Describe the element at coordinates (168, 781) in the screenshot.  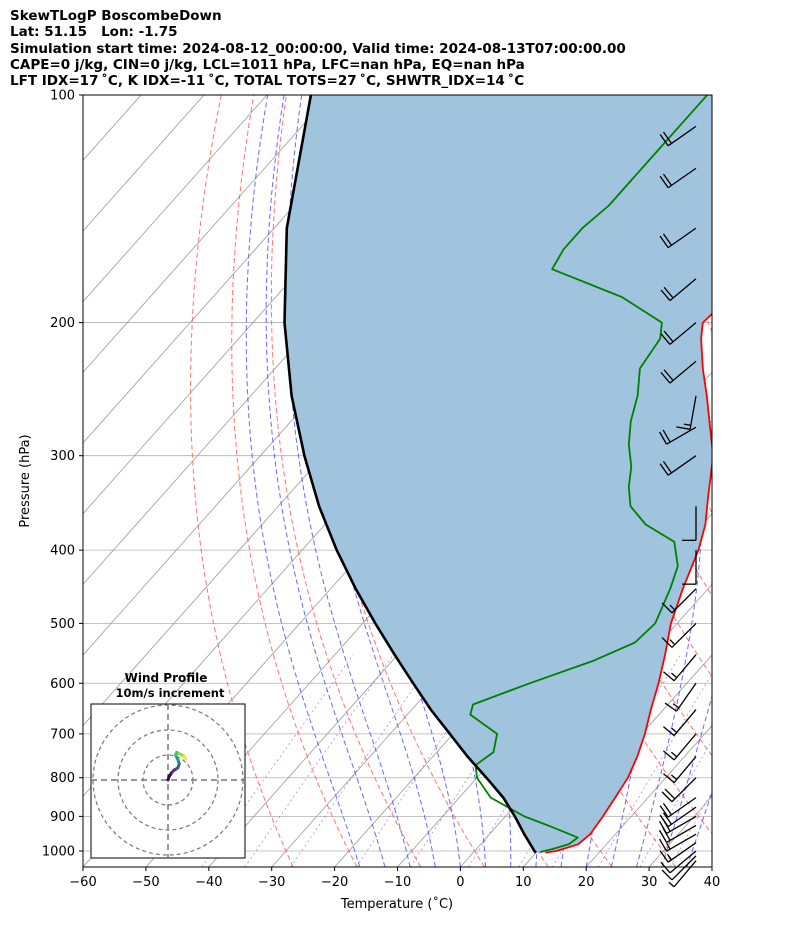
I see `hodograph-plot` at that location.